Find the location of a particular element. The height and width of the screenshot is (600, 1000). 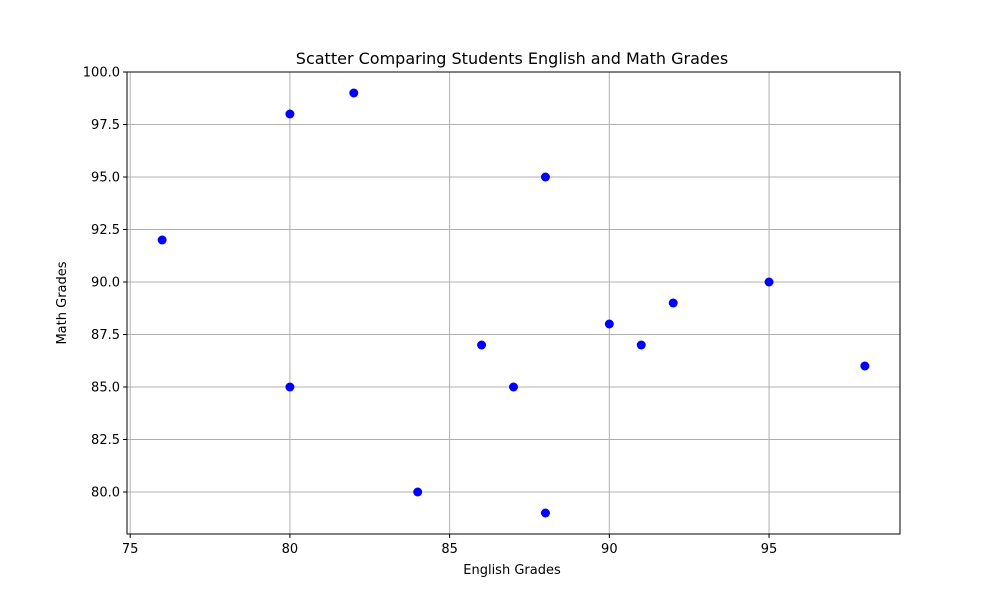

y-axis-label: Math Grades is located at coordinates (62, 302).